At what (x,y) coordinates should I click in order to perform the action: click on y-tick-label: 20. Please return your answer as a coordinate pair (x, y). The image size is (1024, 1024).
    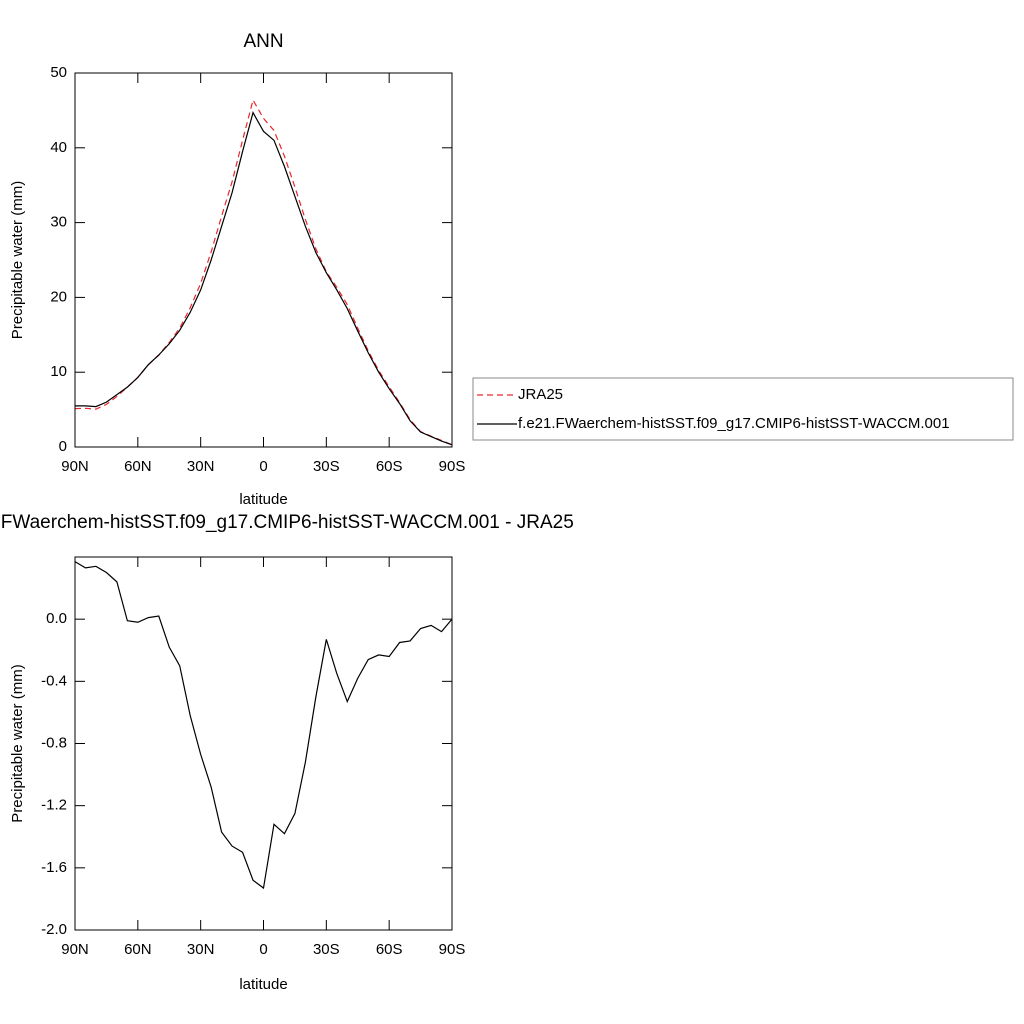
    Looking at the image, I should click on (58, 296).